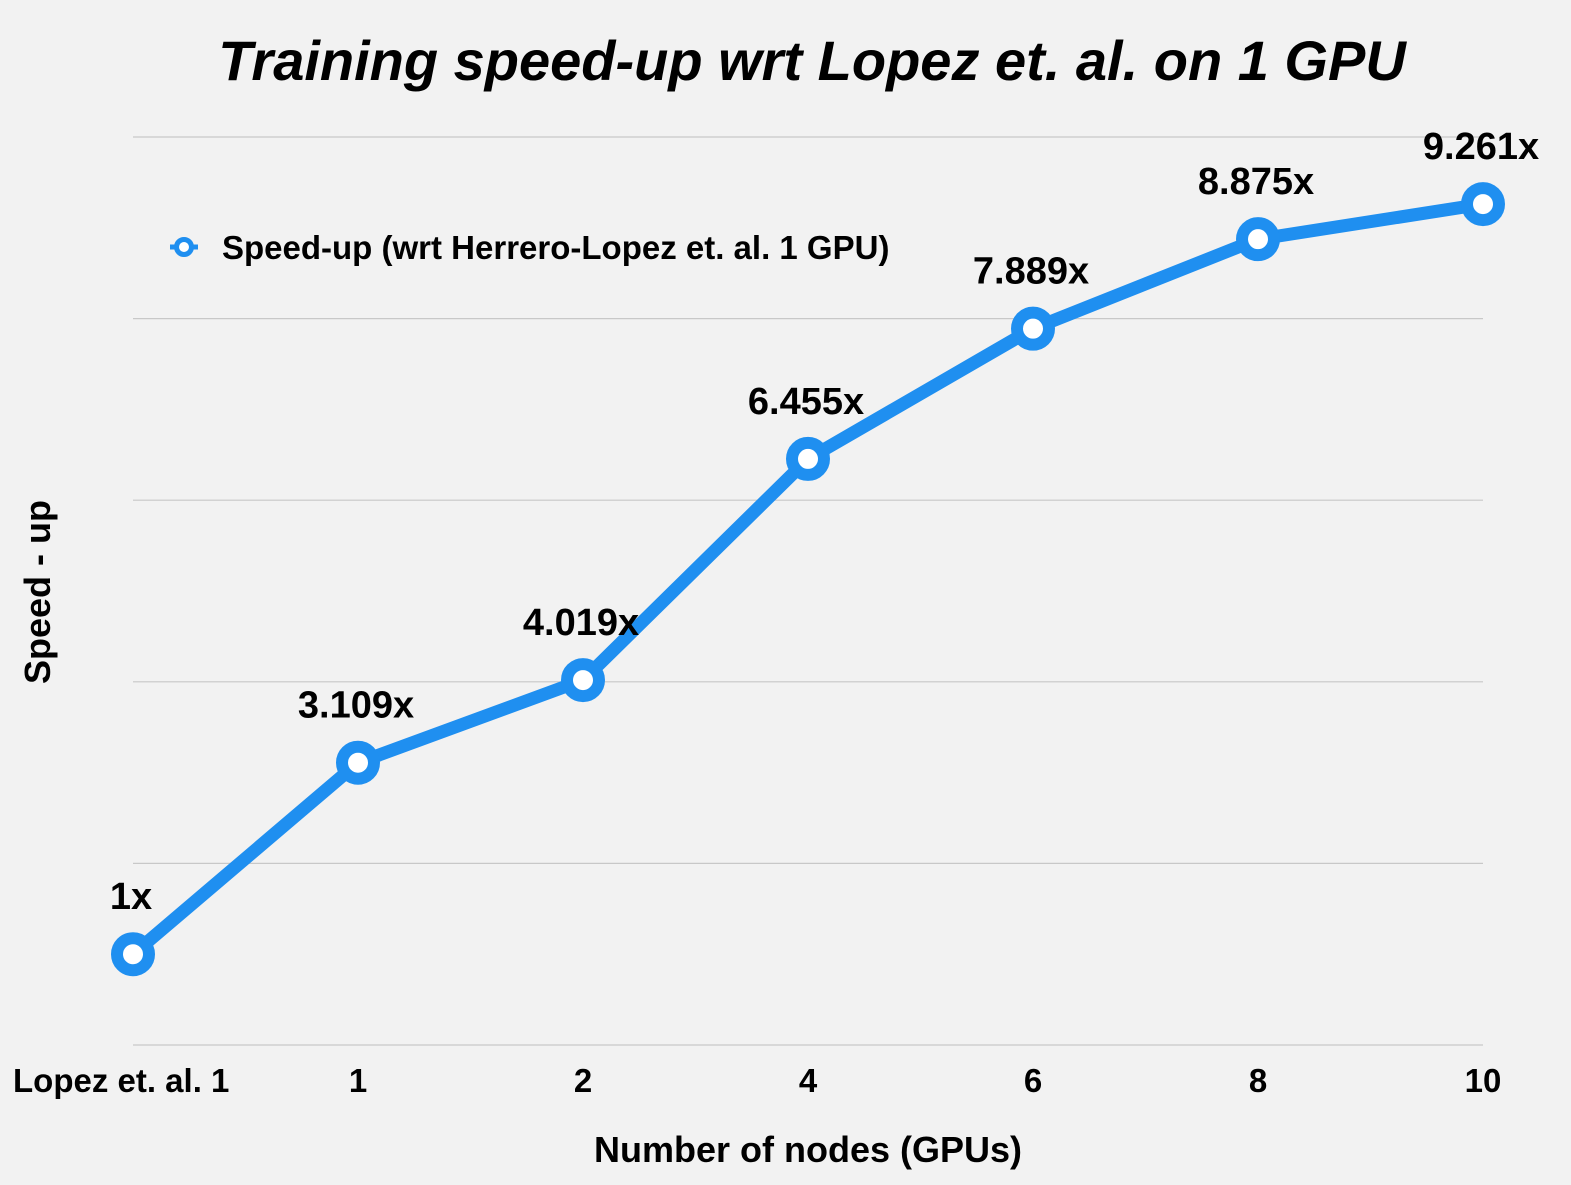 The width and height of the screenshot is (1571, 1185). What do you see at coordinates (358, 1080) in the screenshot?
I see `x-tick-label: 1` at bounding box center [358, 1080].